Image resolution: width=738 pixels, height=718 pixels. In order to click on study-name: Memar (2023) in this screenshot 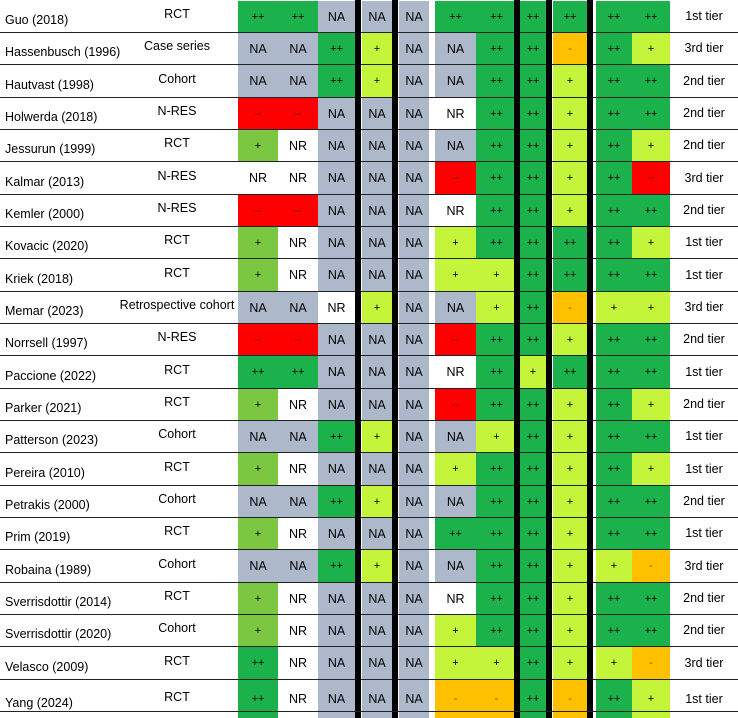, I will do `click(44, 311)`.